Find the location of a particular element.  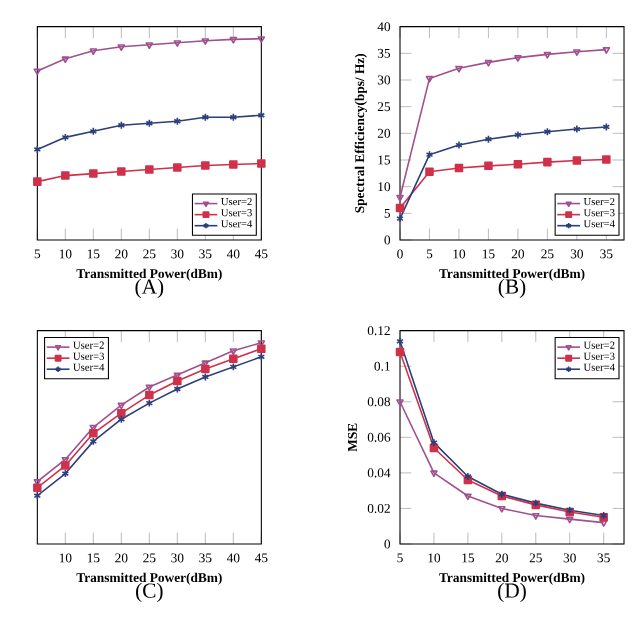

text: (B) is located at coordinates (512, 288).